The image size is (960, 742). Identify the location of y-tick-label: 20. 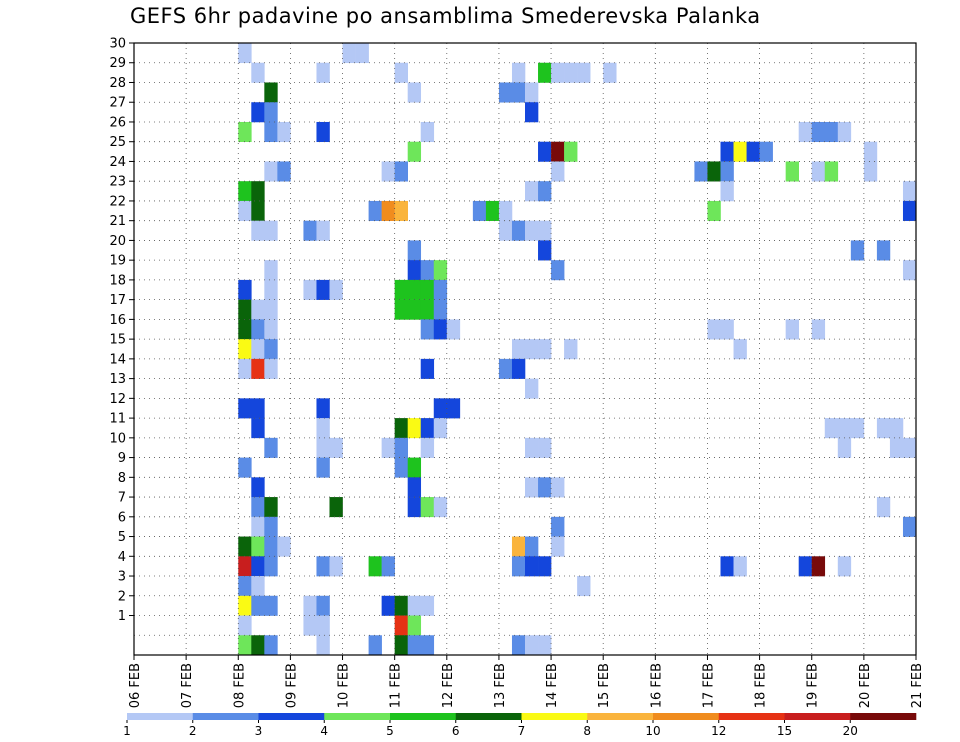
(117, 241).